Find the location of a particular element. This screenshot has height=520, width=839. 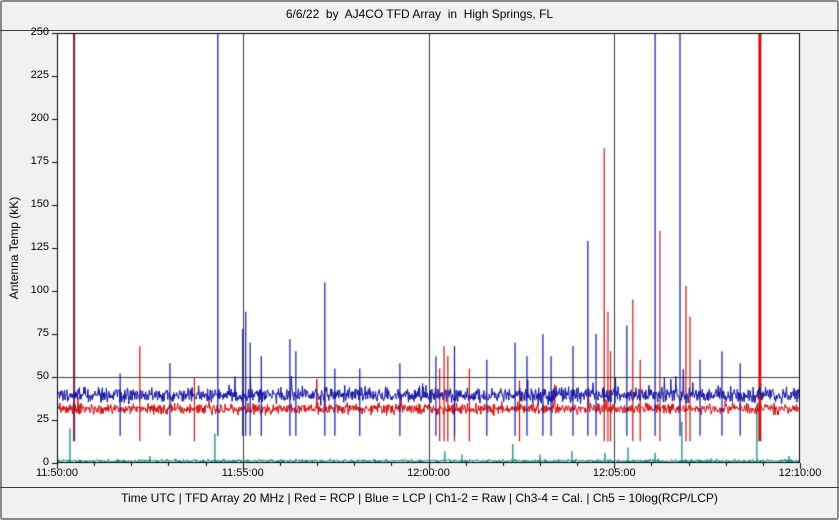

y-tick-label: 100 is located at coordinates (39, 290).